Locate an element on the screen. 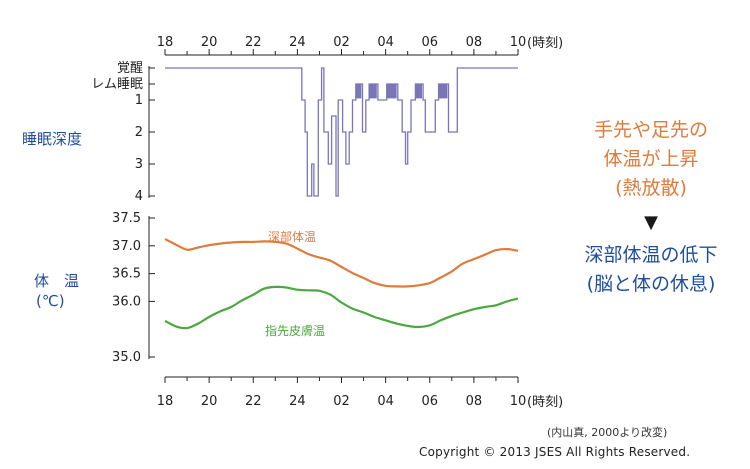  top-time-axis: 18 20 22 24 02 04 06 08 10 is located at coordinates (342, 45).